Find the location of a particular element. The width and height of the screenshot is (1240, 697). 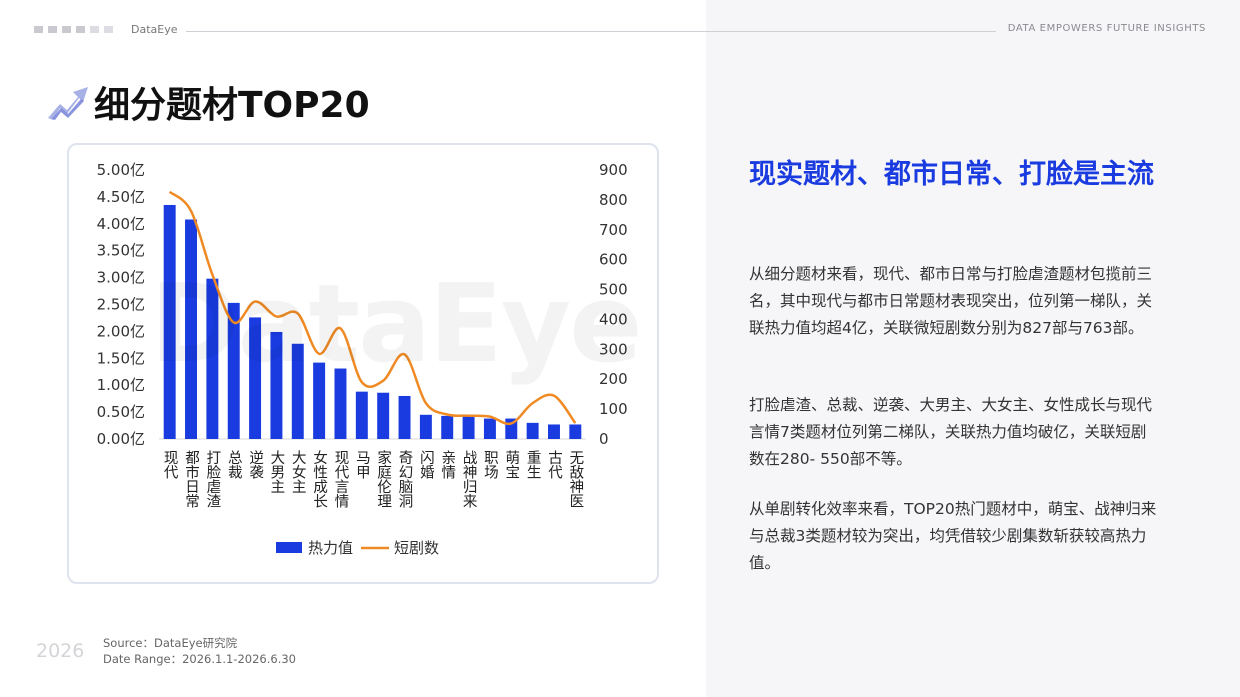

watermark-text: DataEye is located at coordinates (396, 324).